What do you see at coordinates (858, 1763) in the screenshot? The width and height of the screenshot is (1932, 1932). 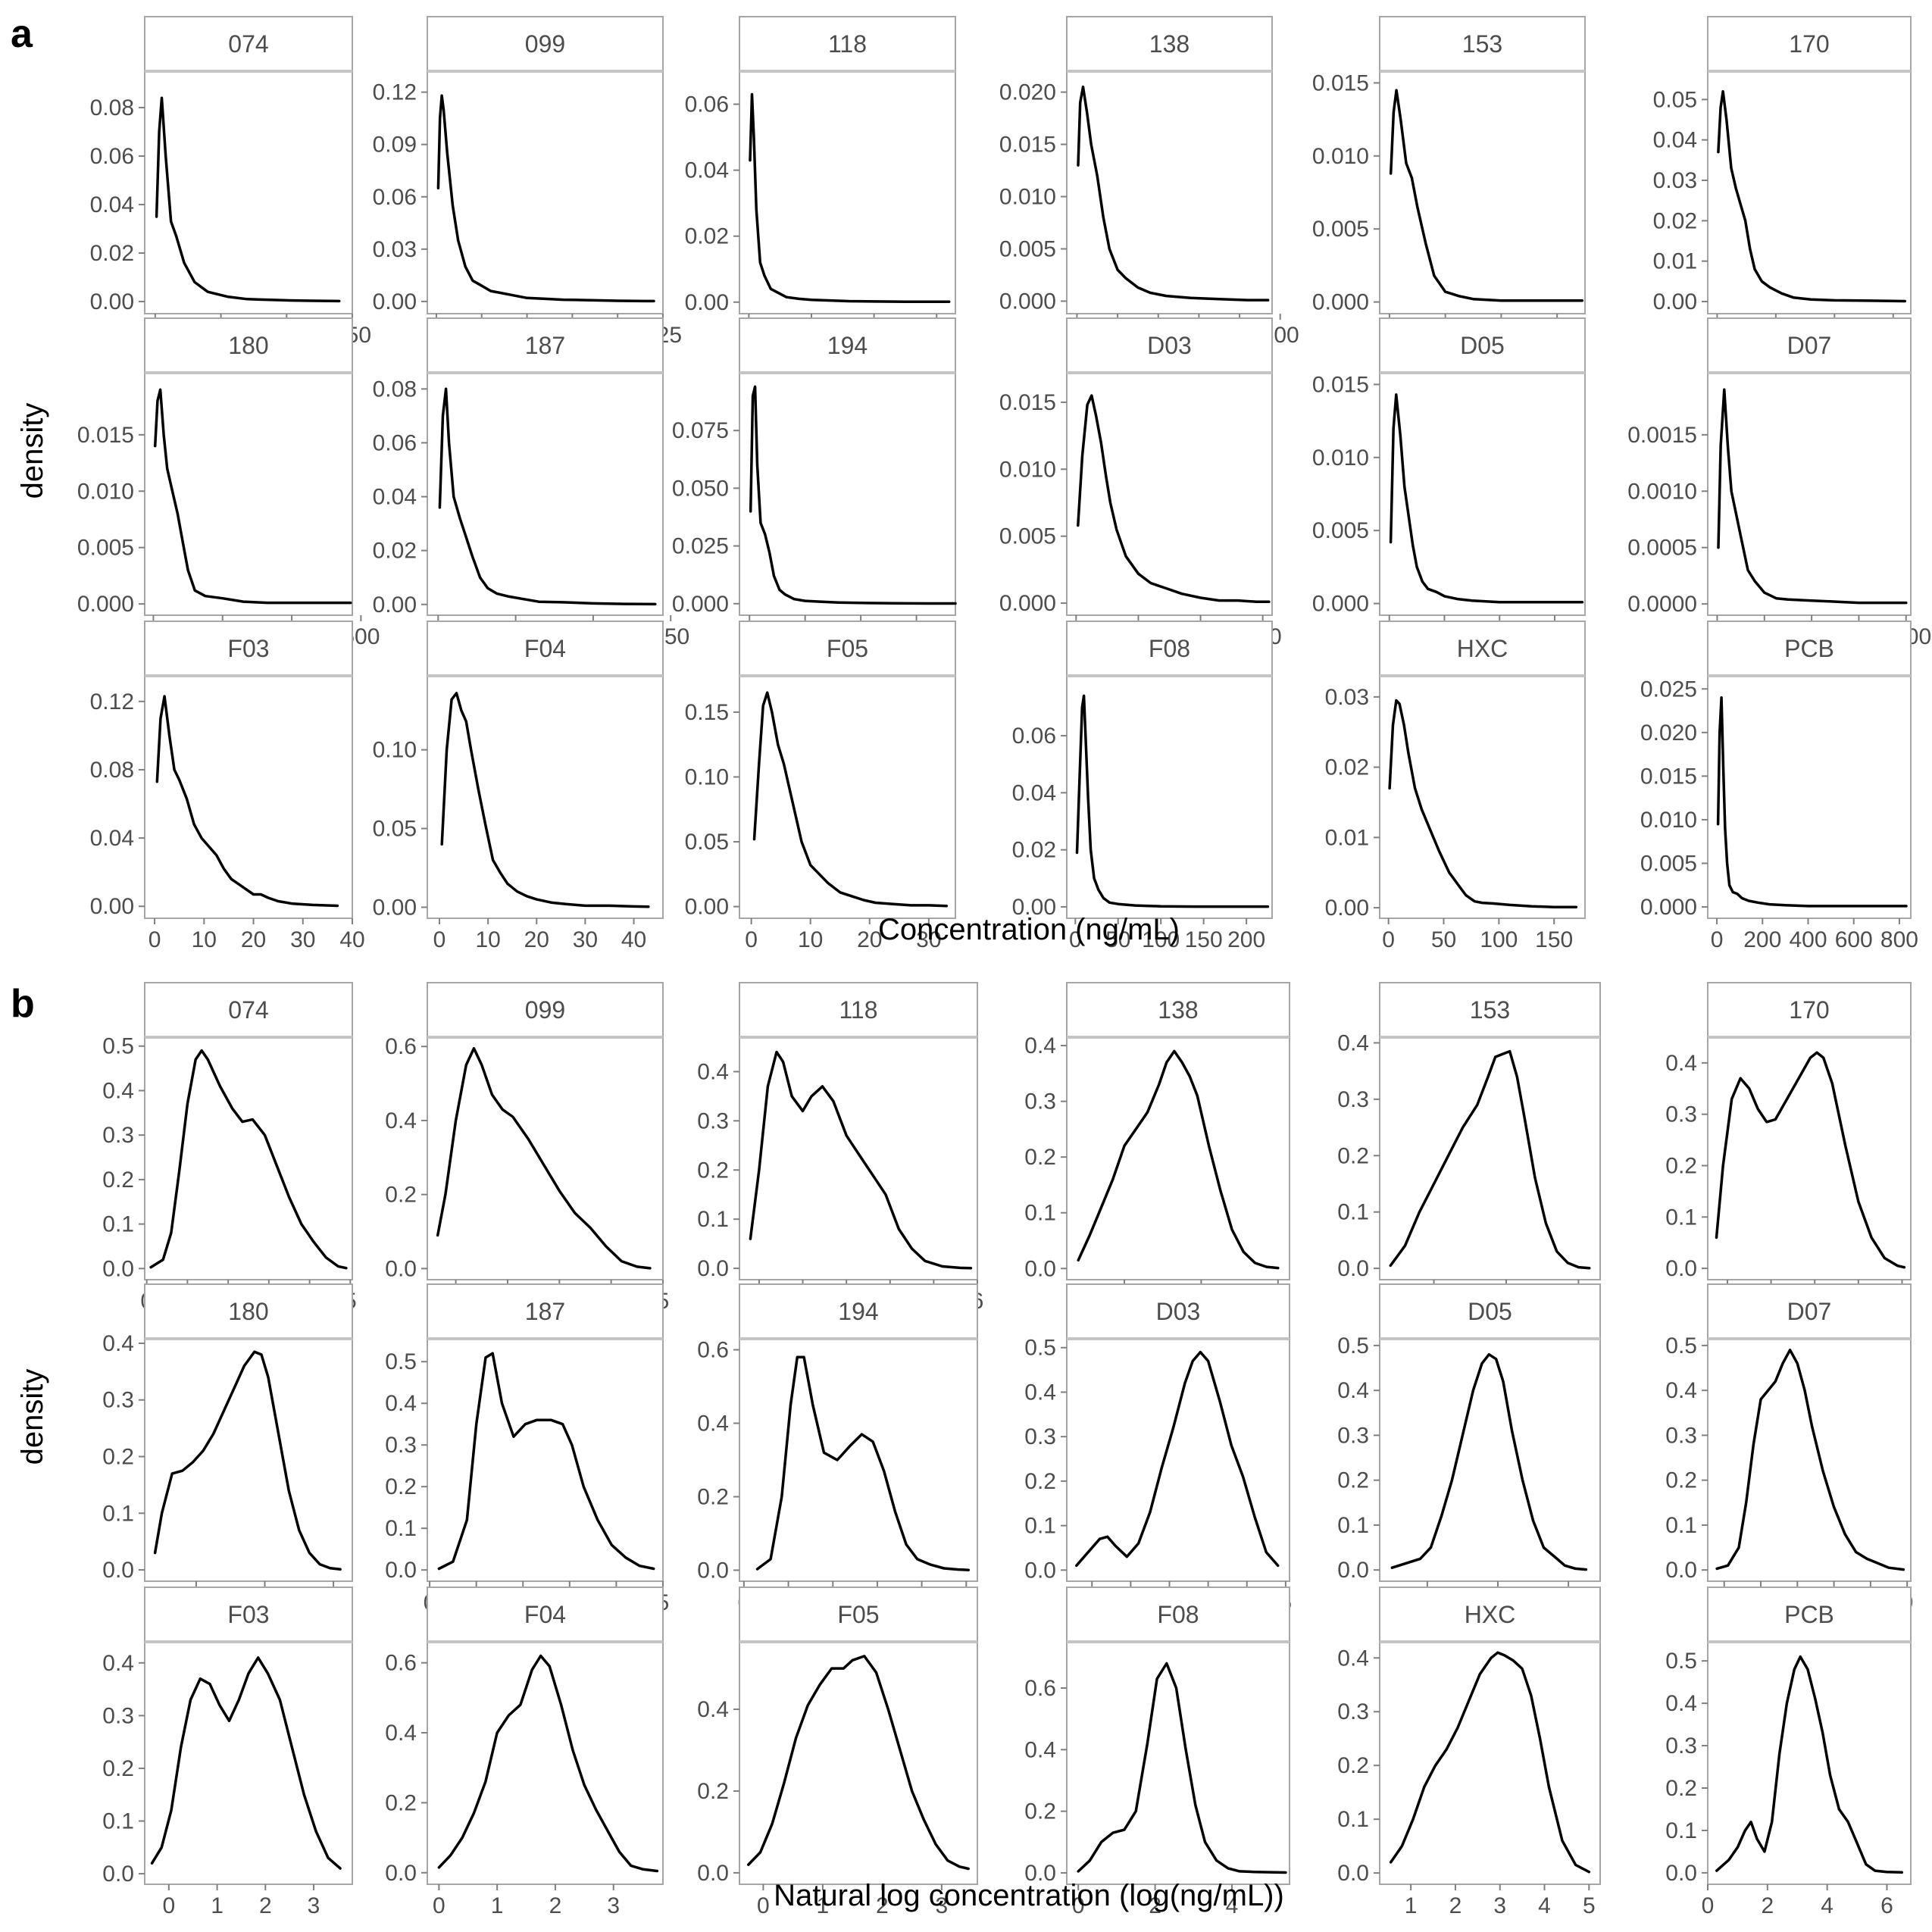 I see `panel-b-facet-F05-density-line` at bounding box center [858, 1763].